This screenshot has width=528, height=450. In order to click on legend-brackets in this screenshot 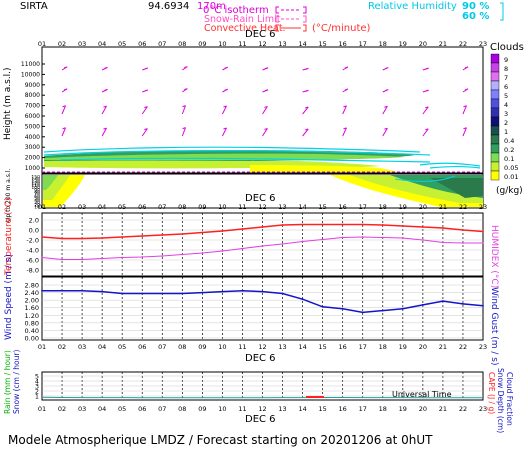, I will do `click(291, 19)`.